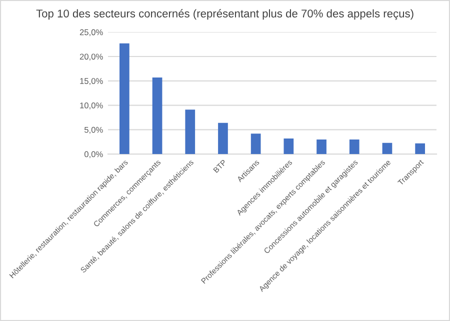  What do you see at coordinates (91, 81) in the screenshot?
I see `y-tick-label: 15,0%` at bounding box center [91, 81].